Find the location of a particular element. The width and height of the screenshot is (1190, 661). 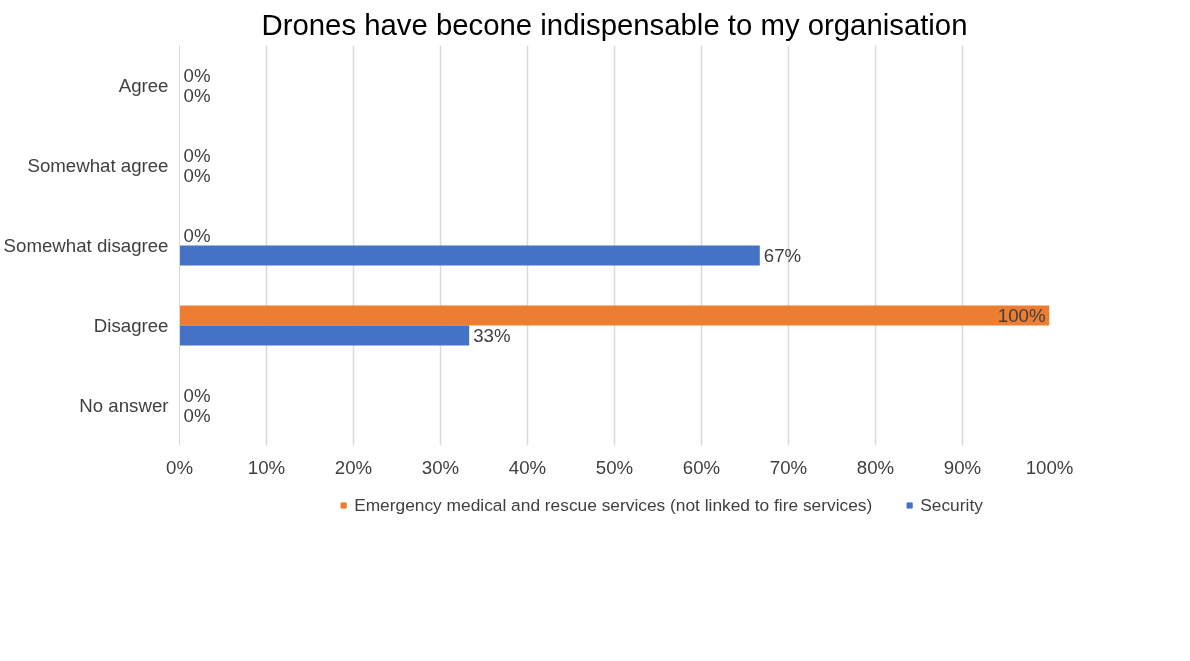

x-tick-label: 20% is located at coordinates (353, 467).